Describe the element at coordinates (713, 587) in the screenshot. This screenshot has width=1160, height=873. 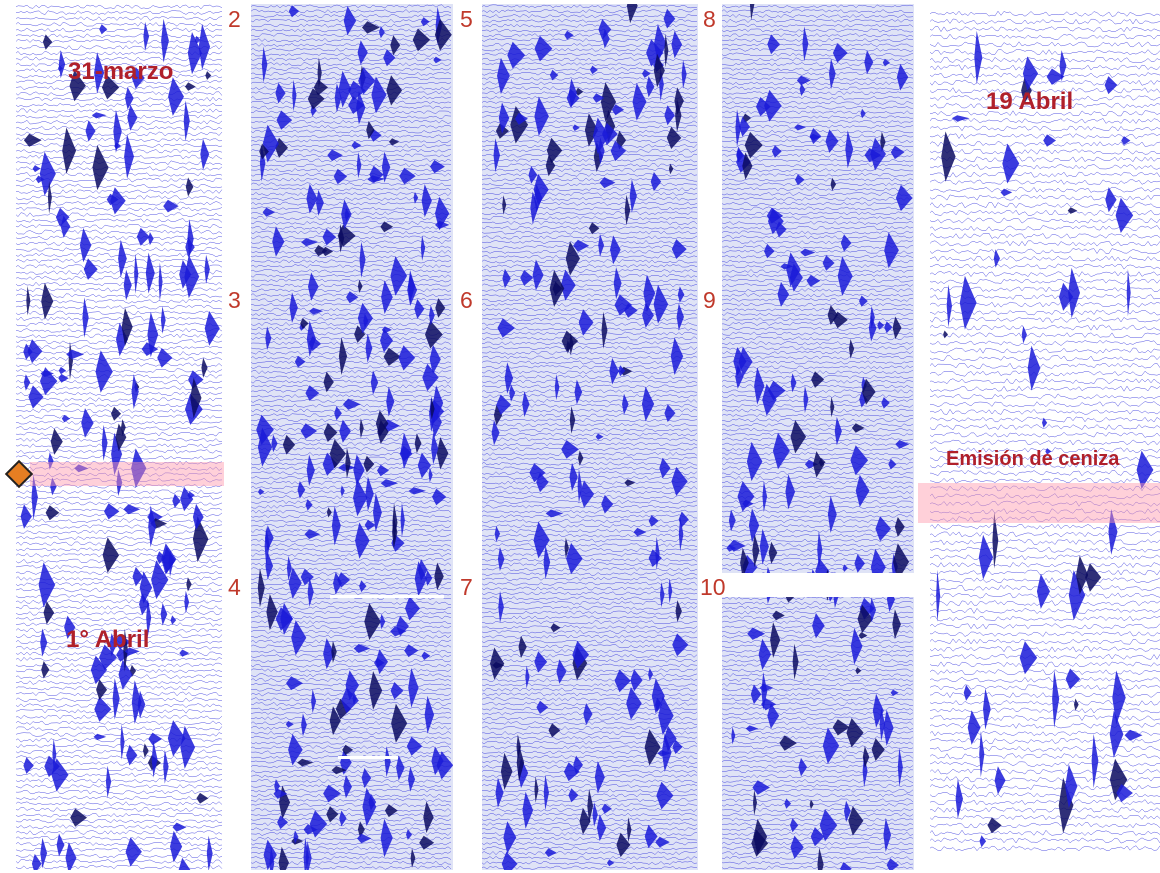
I see `panel-number-10: 10` at that location.